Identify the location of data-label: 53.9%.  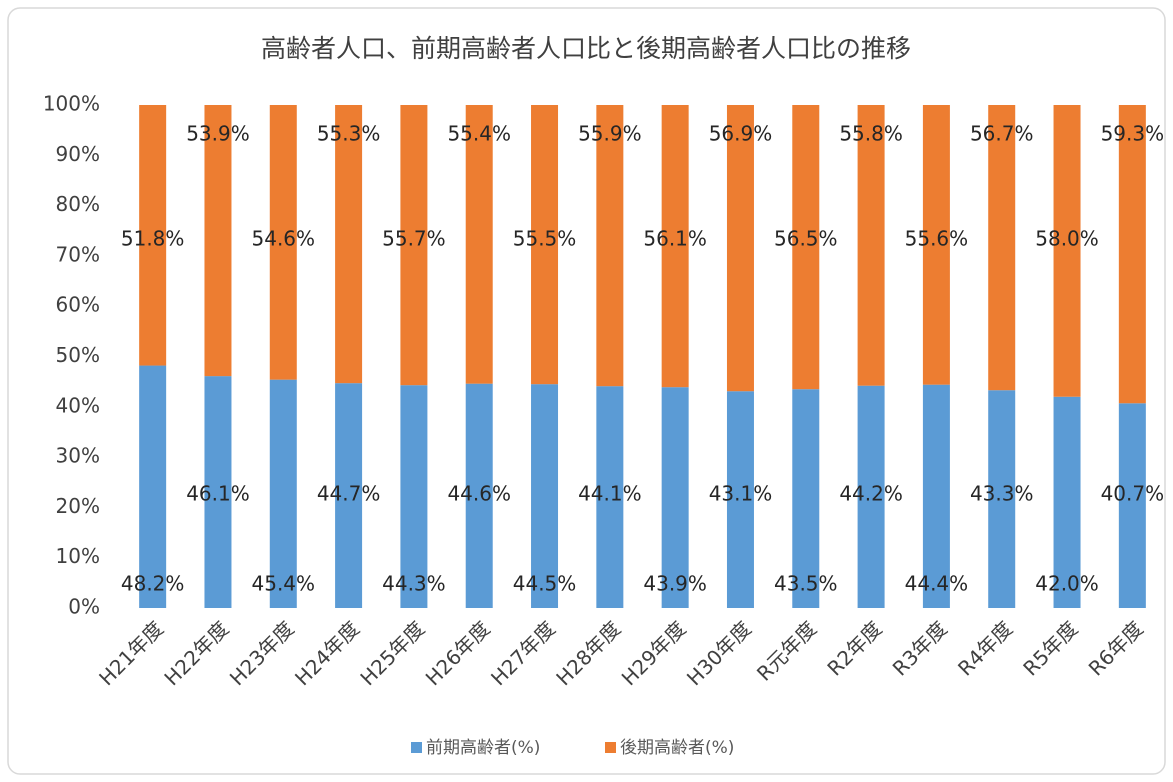
(218, 134).